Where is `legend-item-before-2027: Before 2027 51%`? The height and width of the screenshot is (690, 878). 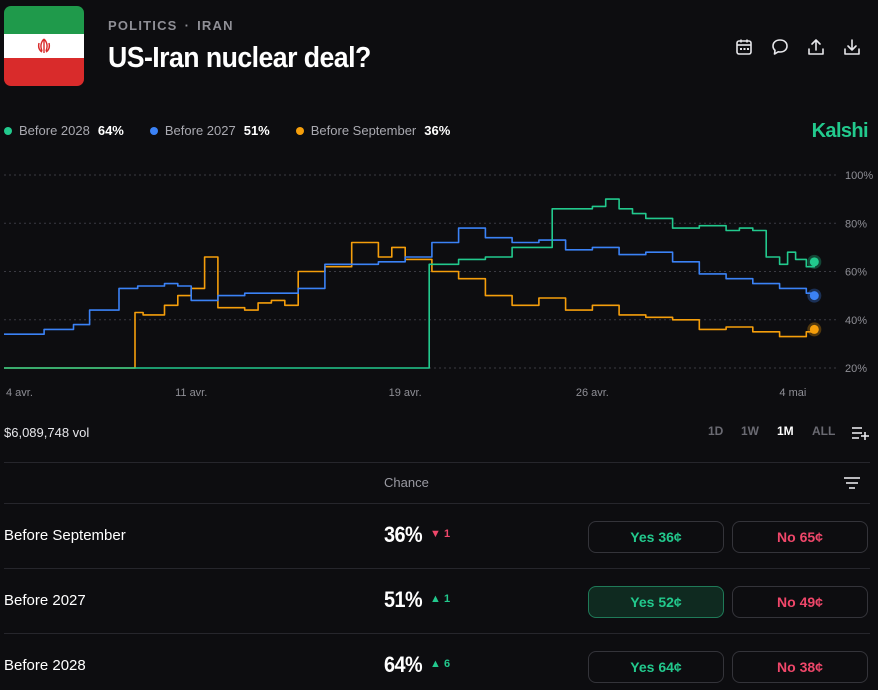 legend-item-before-2027: Before 2027 51% is located at coordinates (209, 130).